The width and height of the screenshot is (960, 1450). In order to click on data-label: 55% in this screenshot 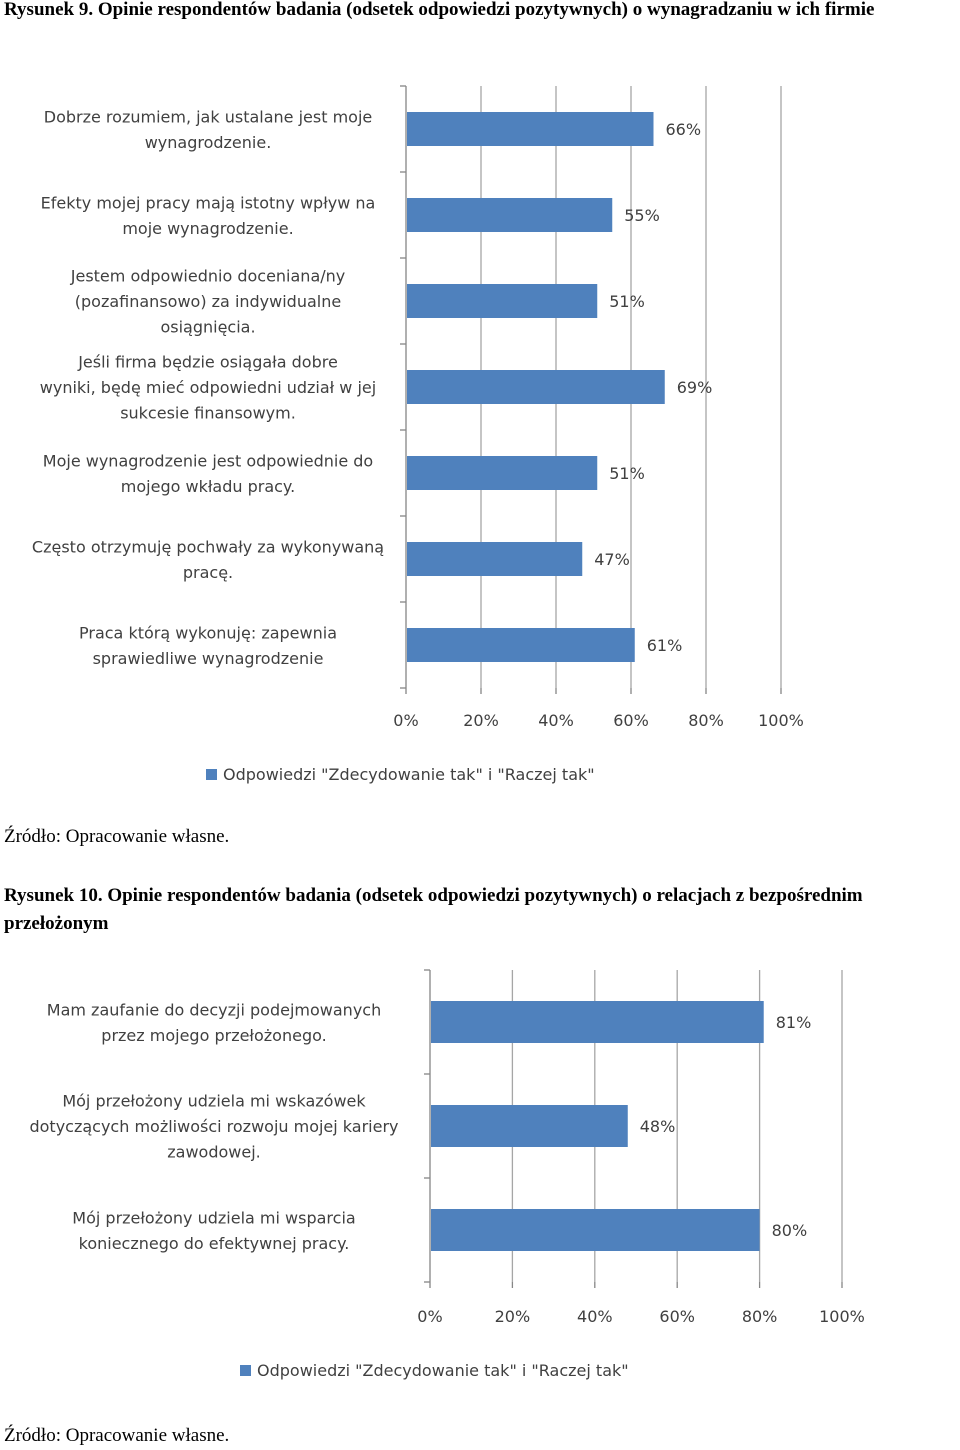, I will do `click(642, 215)`.